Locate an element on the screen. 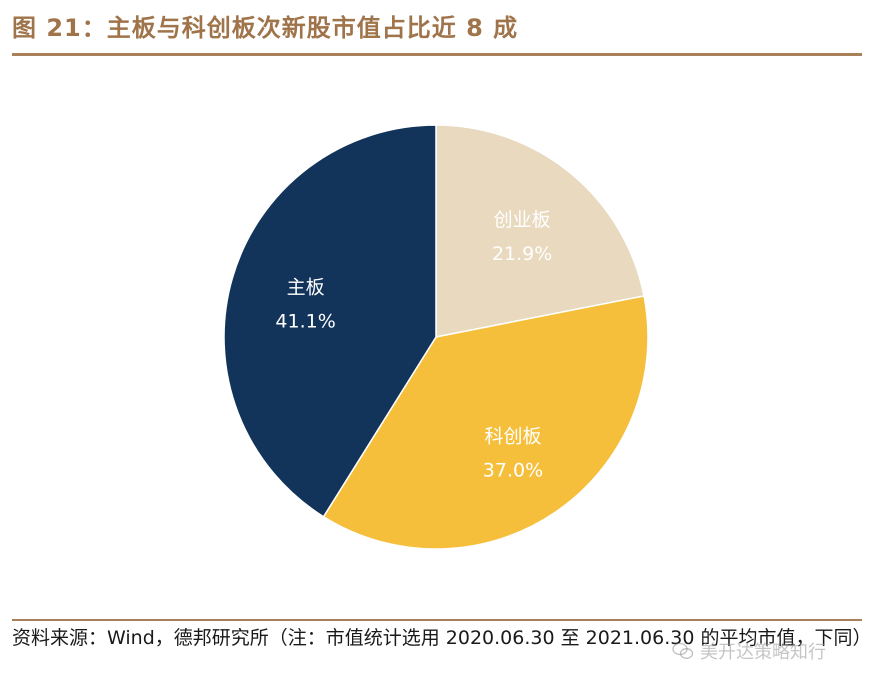  watermark: 美开达策略知行 is located at coordinates (749, 651).